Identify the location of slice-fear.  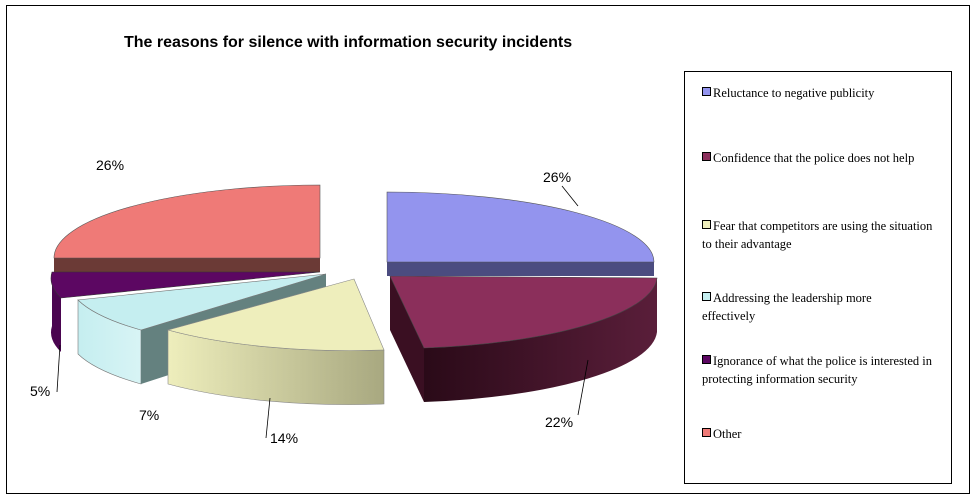
(275, 314).